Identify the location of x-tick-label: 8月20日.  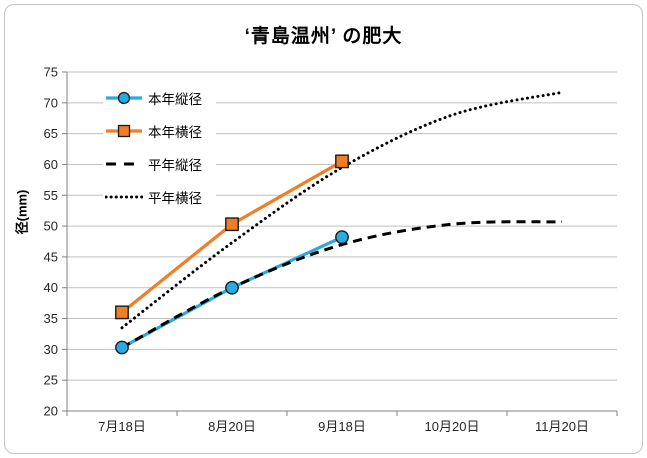
(232, 426).